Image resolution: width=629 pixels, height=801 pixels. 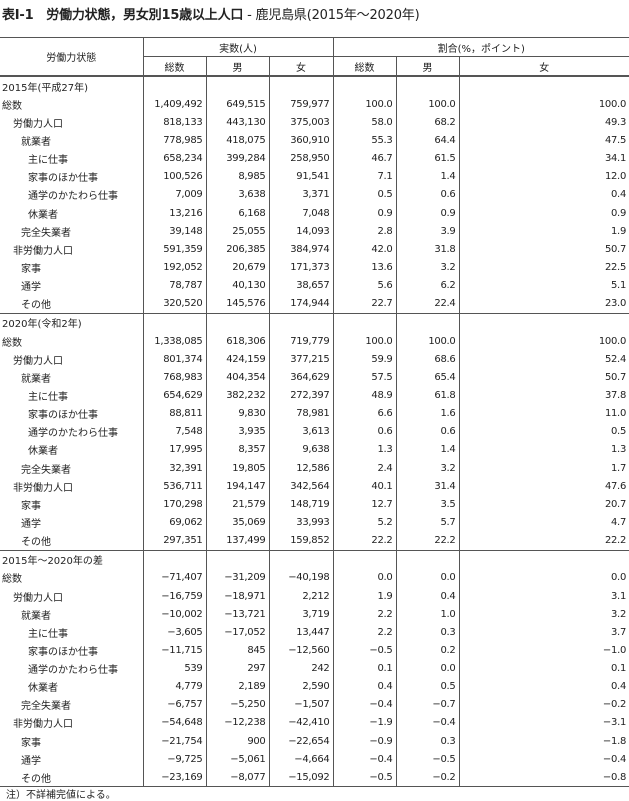 What do you see at coordinates (174, 614) in the screenshot?
I see `value-cell: −10,002` at bounding box center [174, 614].